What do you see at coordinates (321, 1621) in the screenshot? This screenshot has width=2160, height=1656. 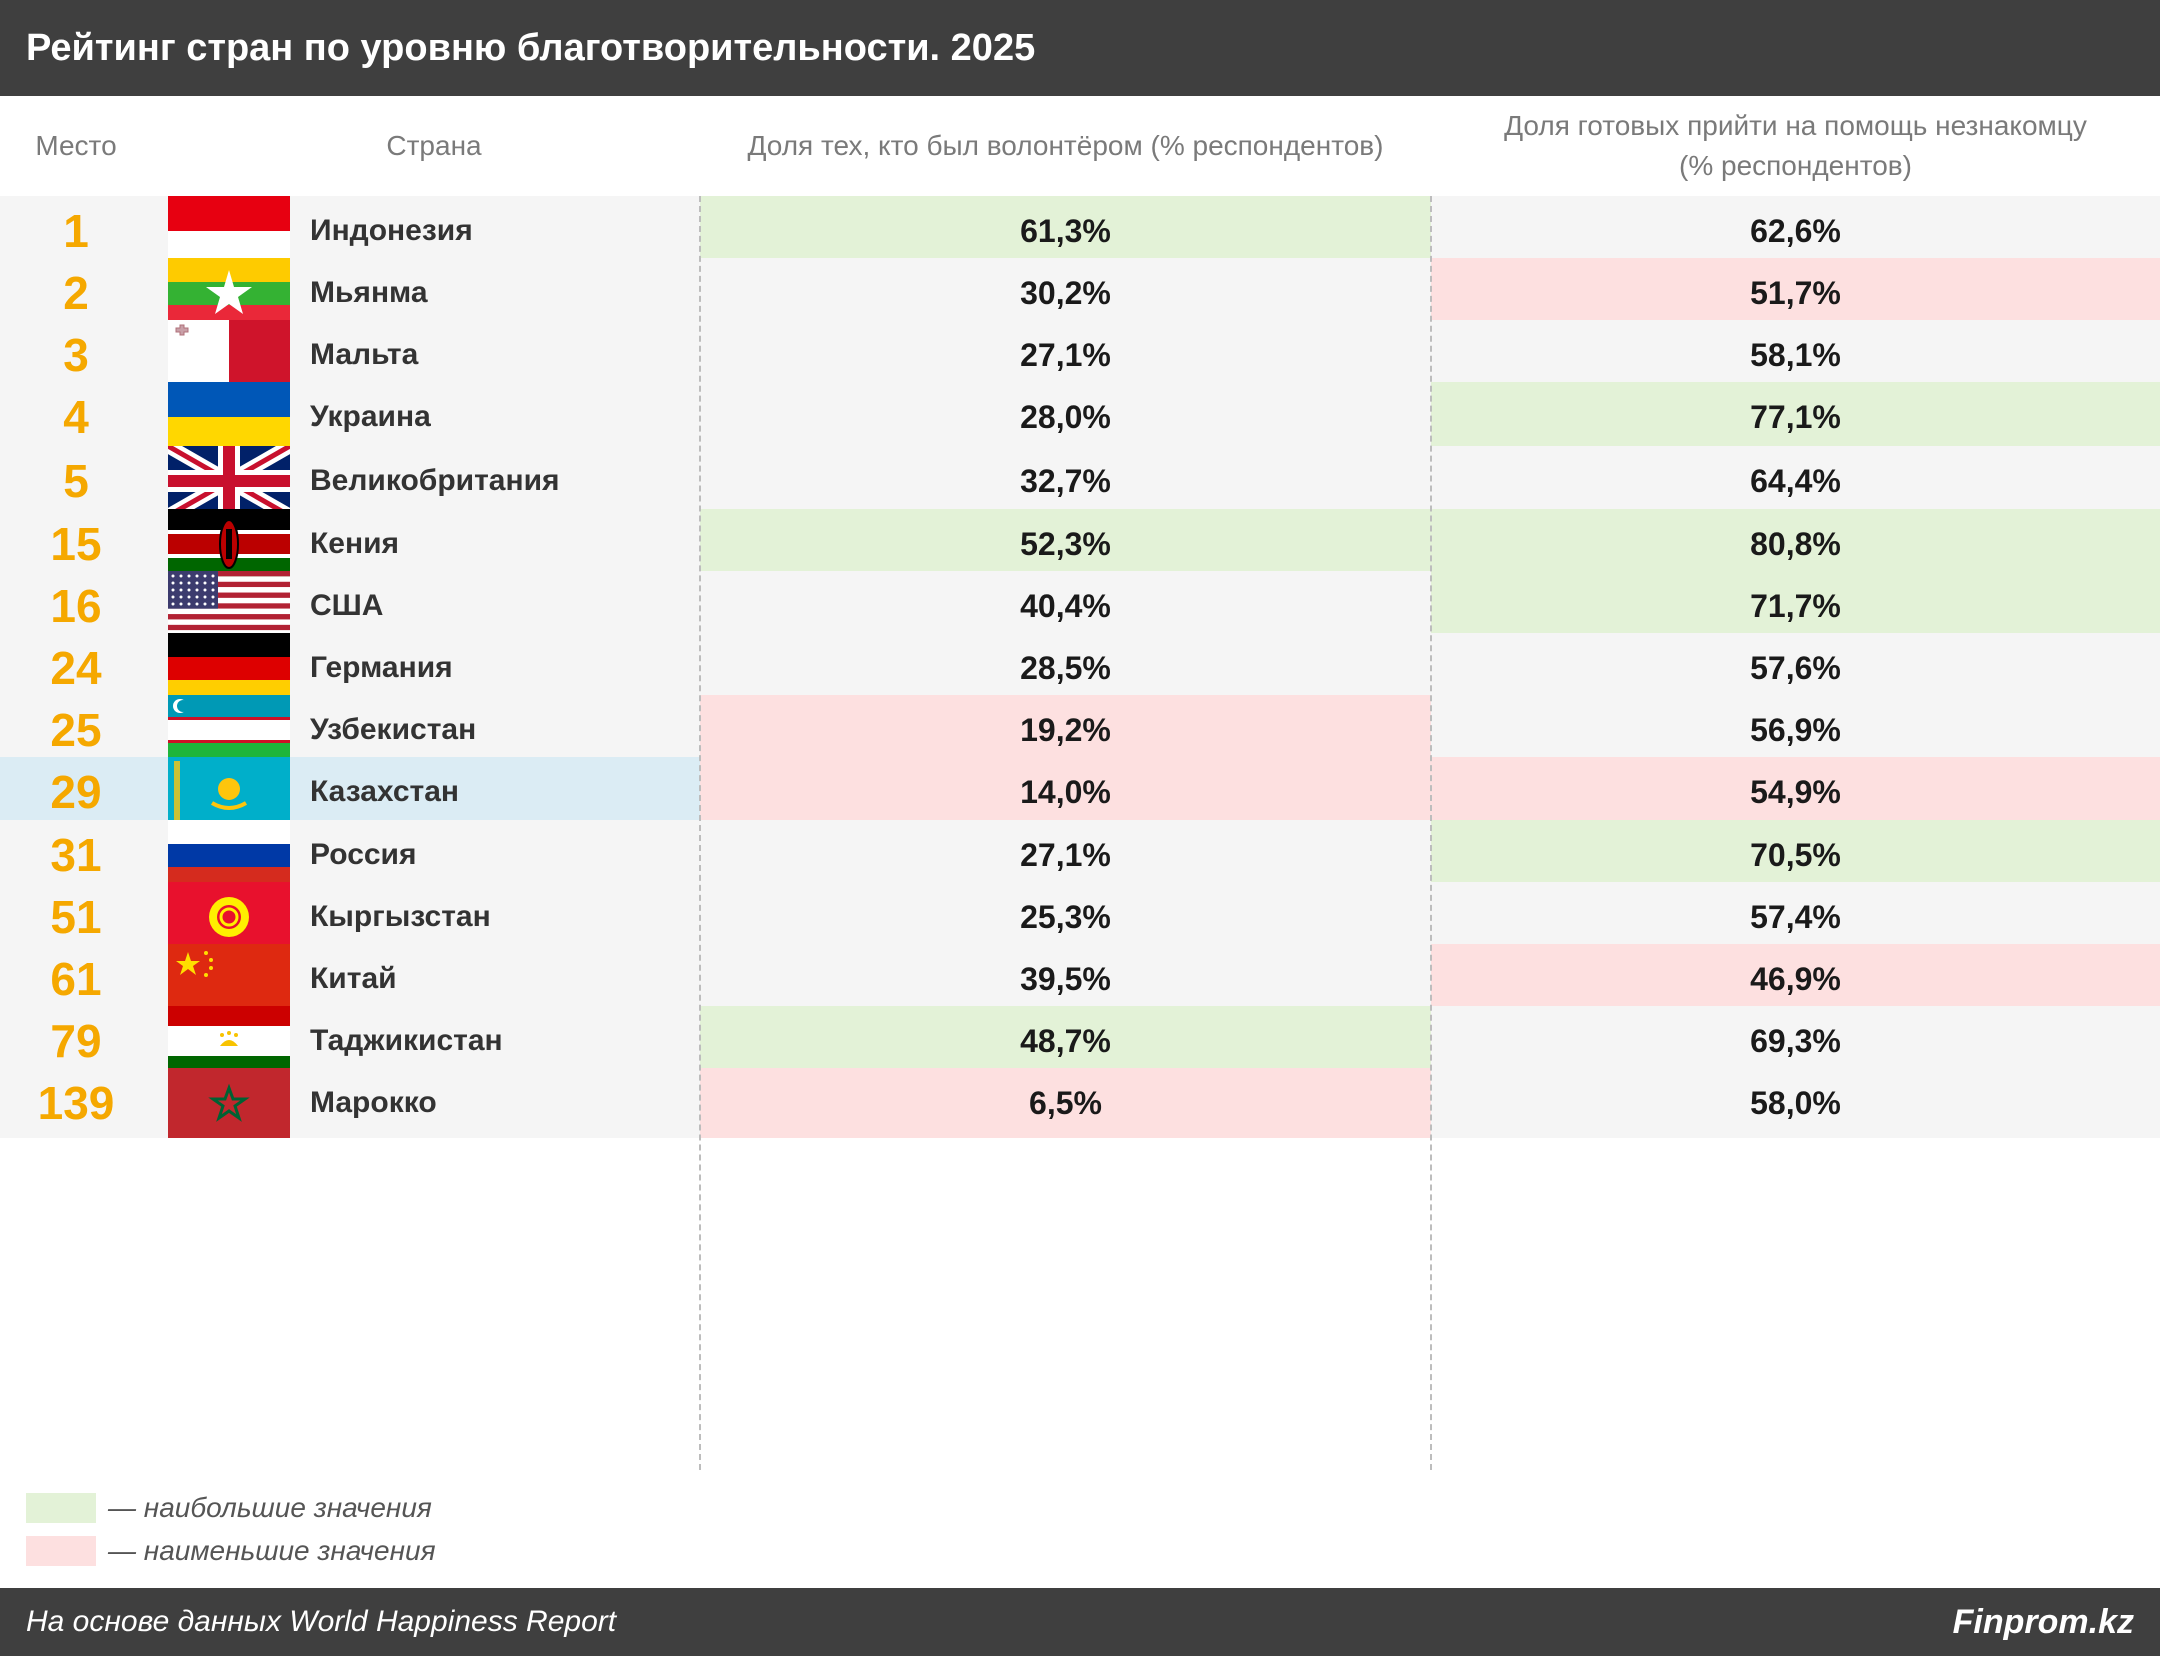 I see `footer-source: На основе данных World Happiness Report` at bounding box center [321, 1621].